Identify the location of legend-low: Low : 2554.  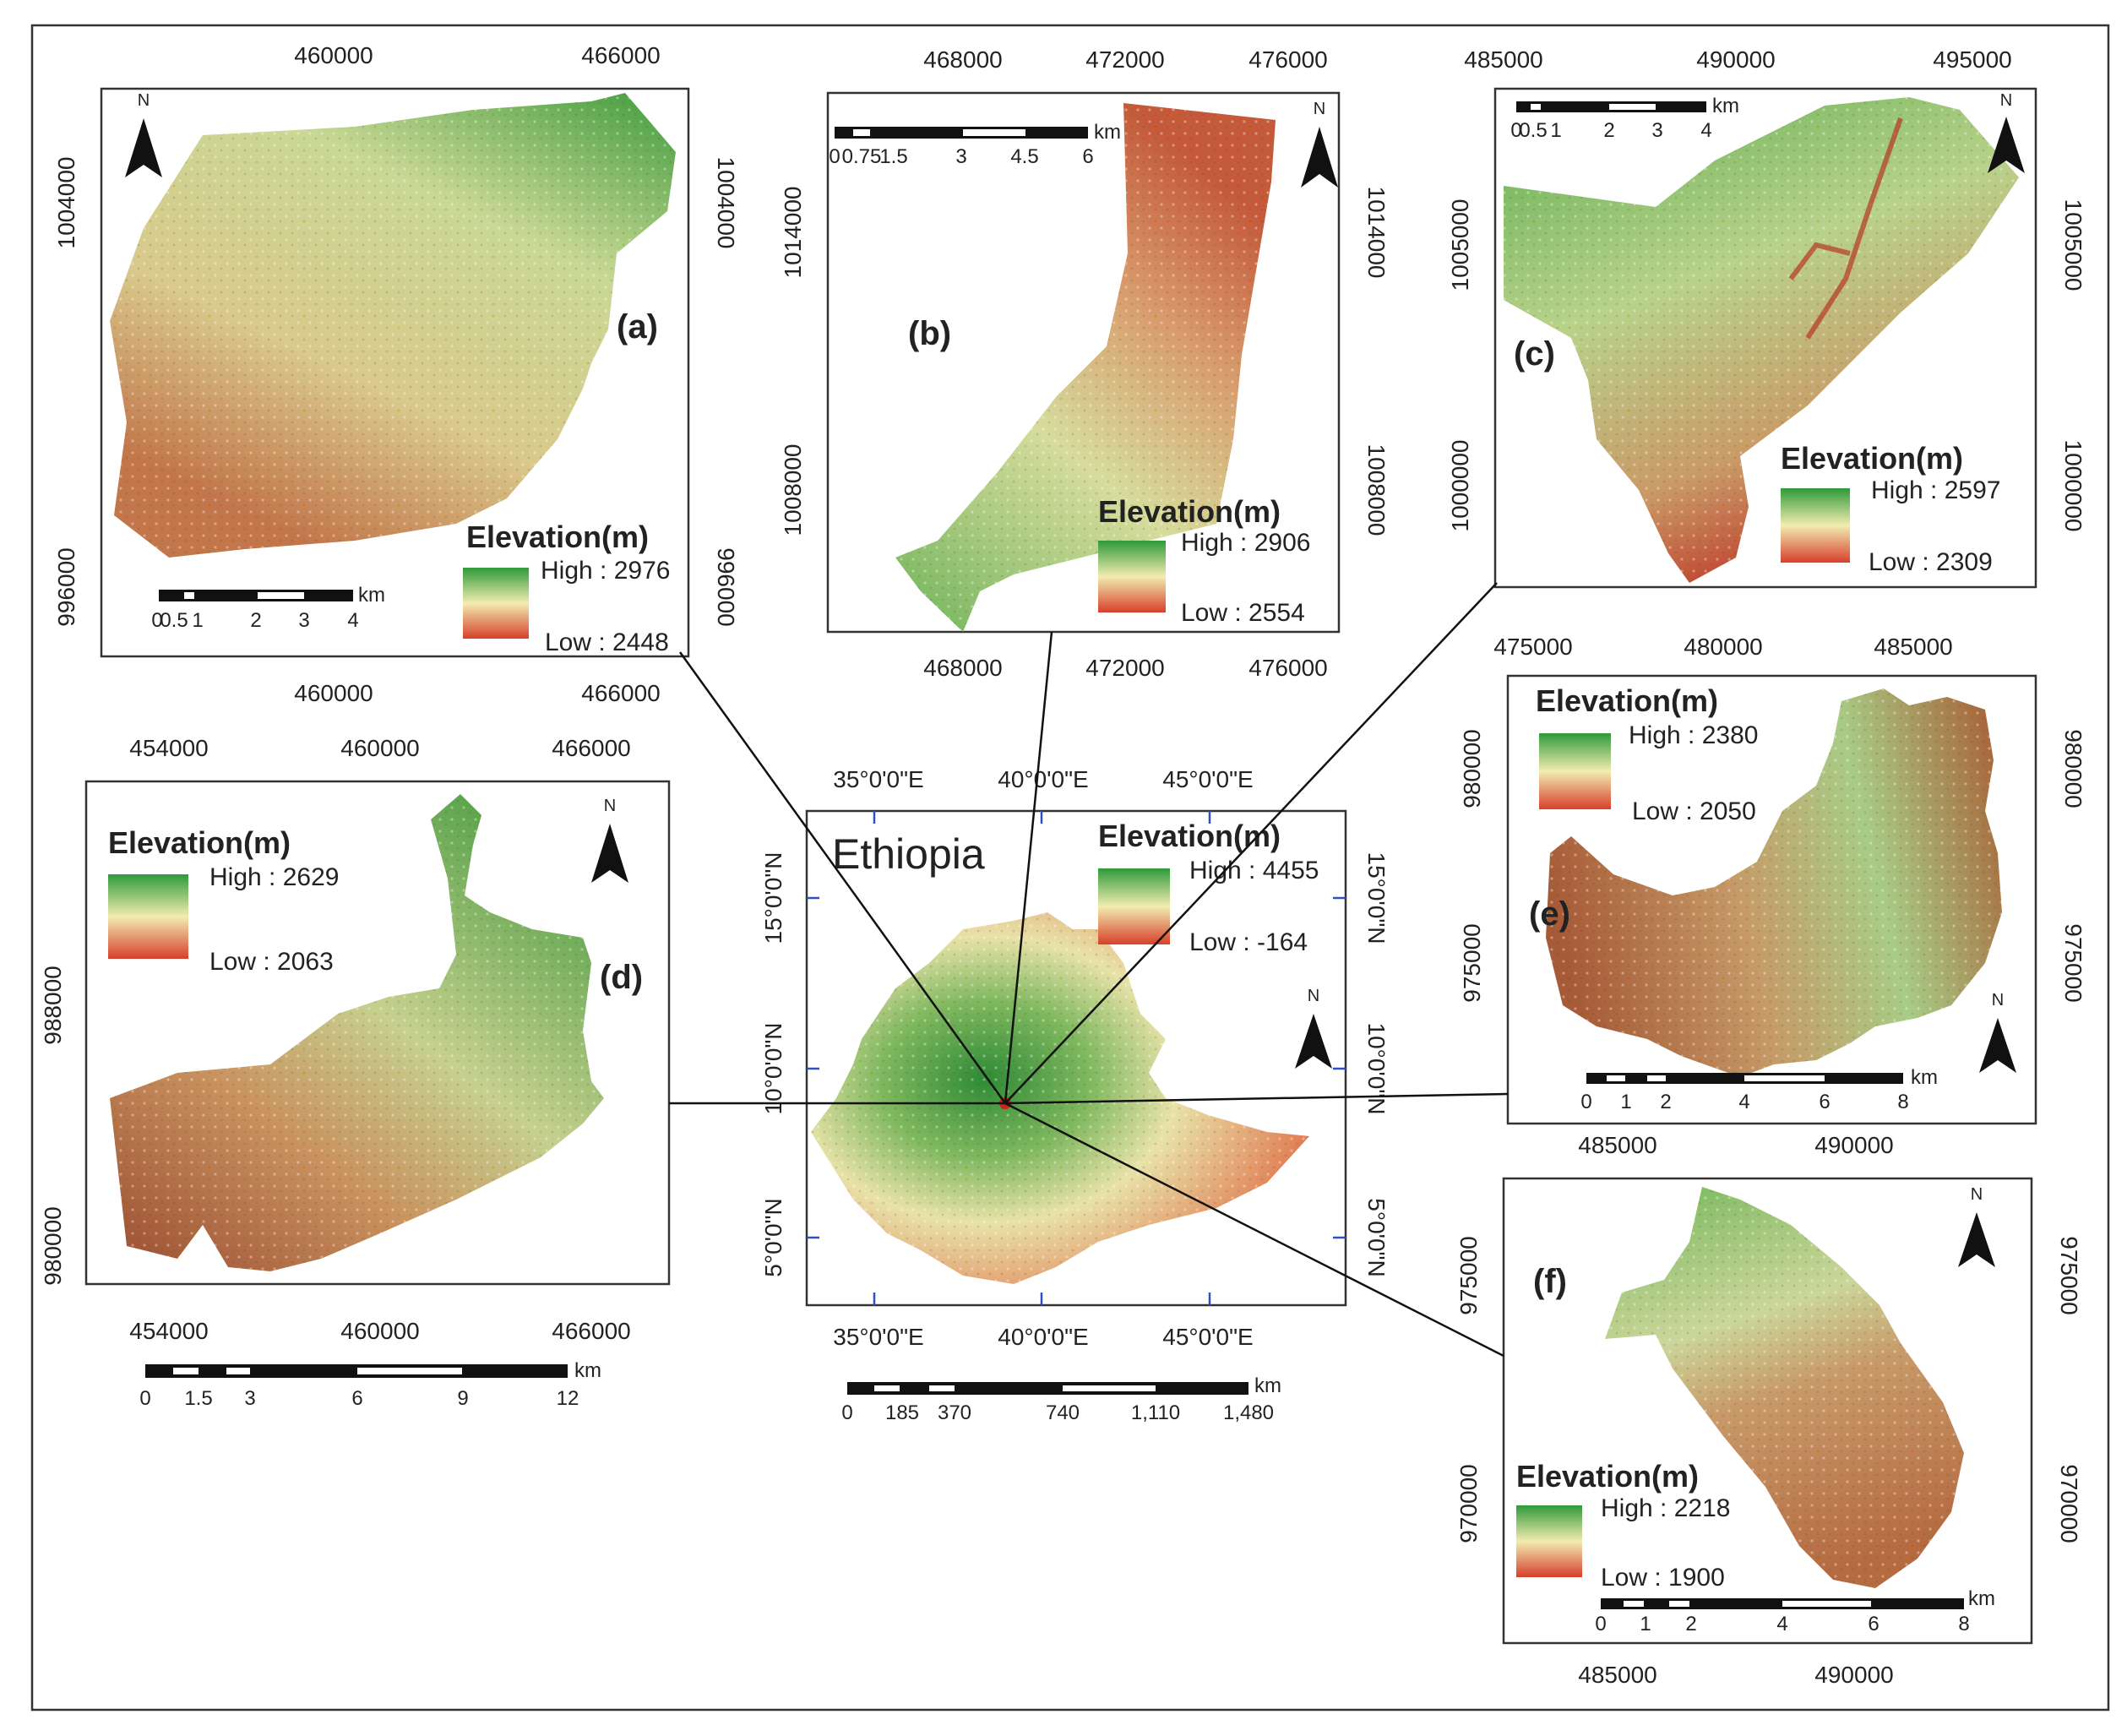
(1243, 613).